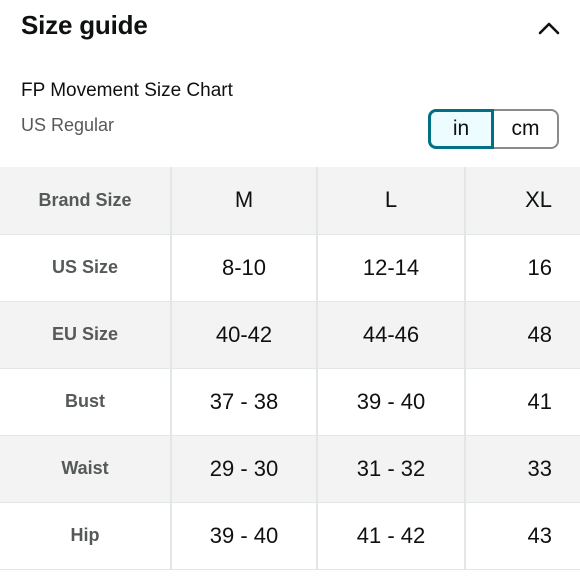  I want to click on column-header: L, so click(391, 201).